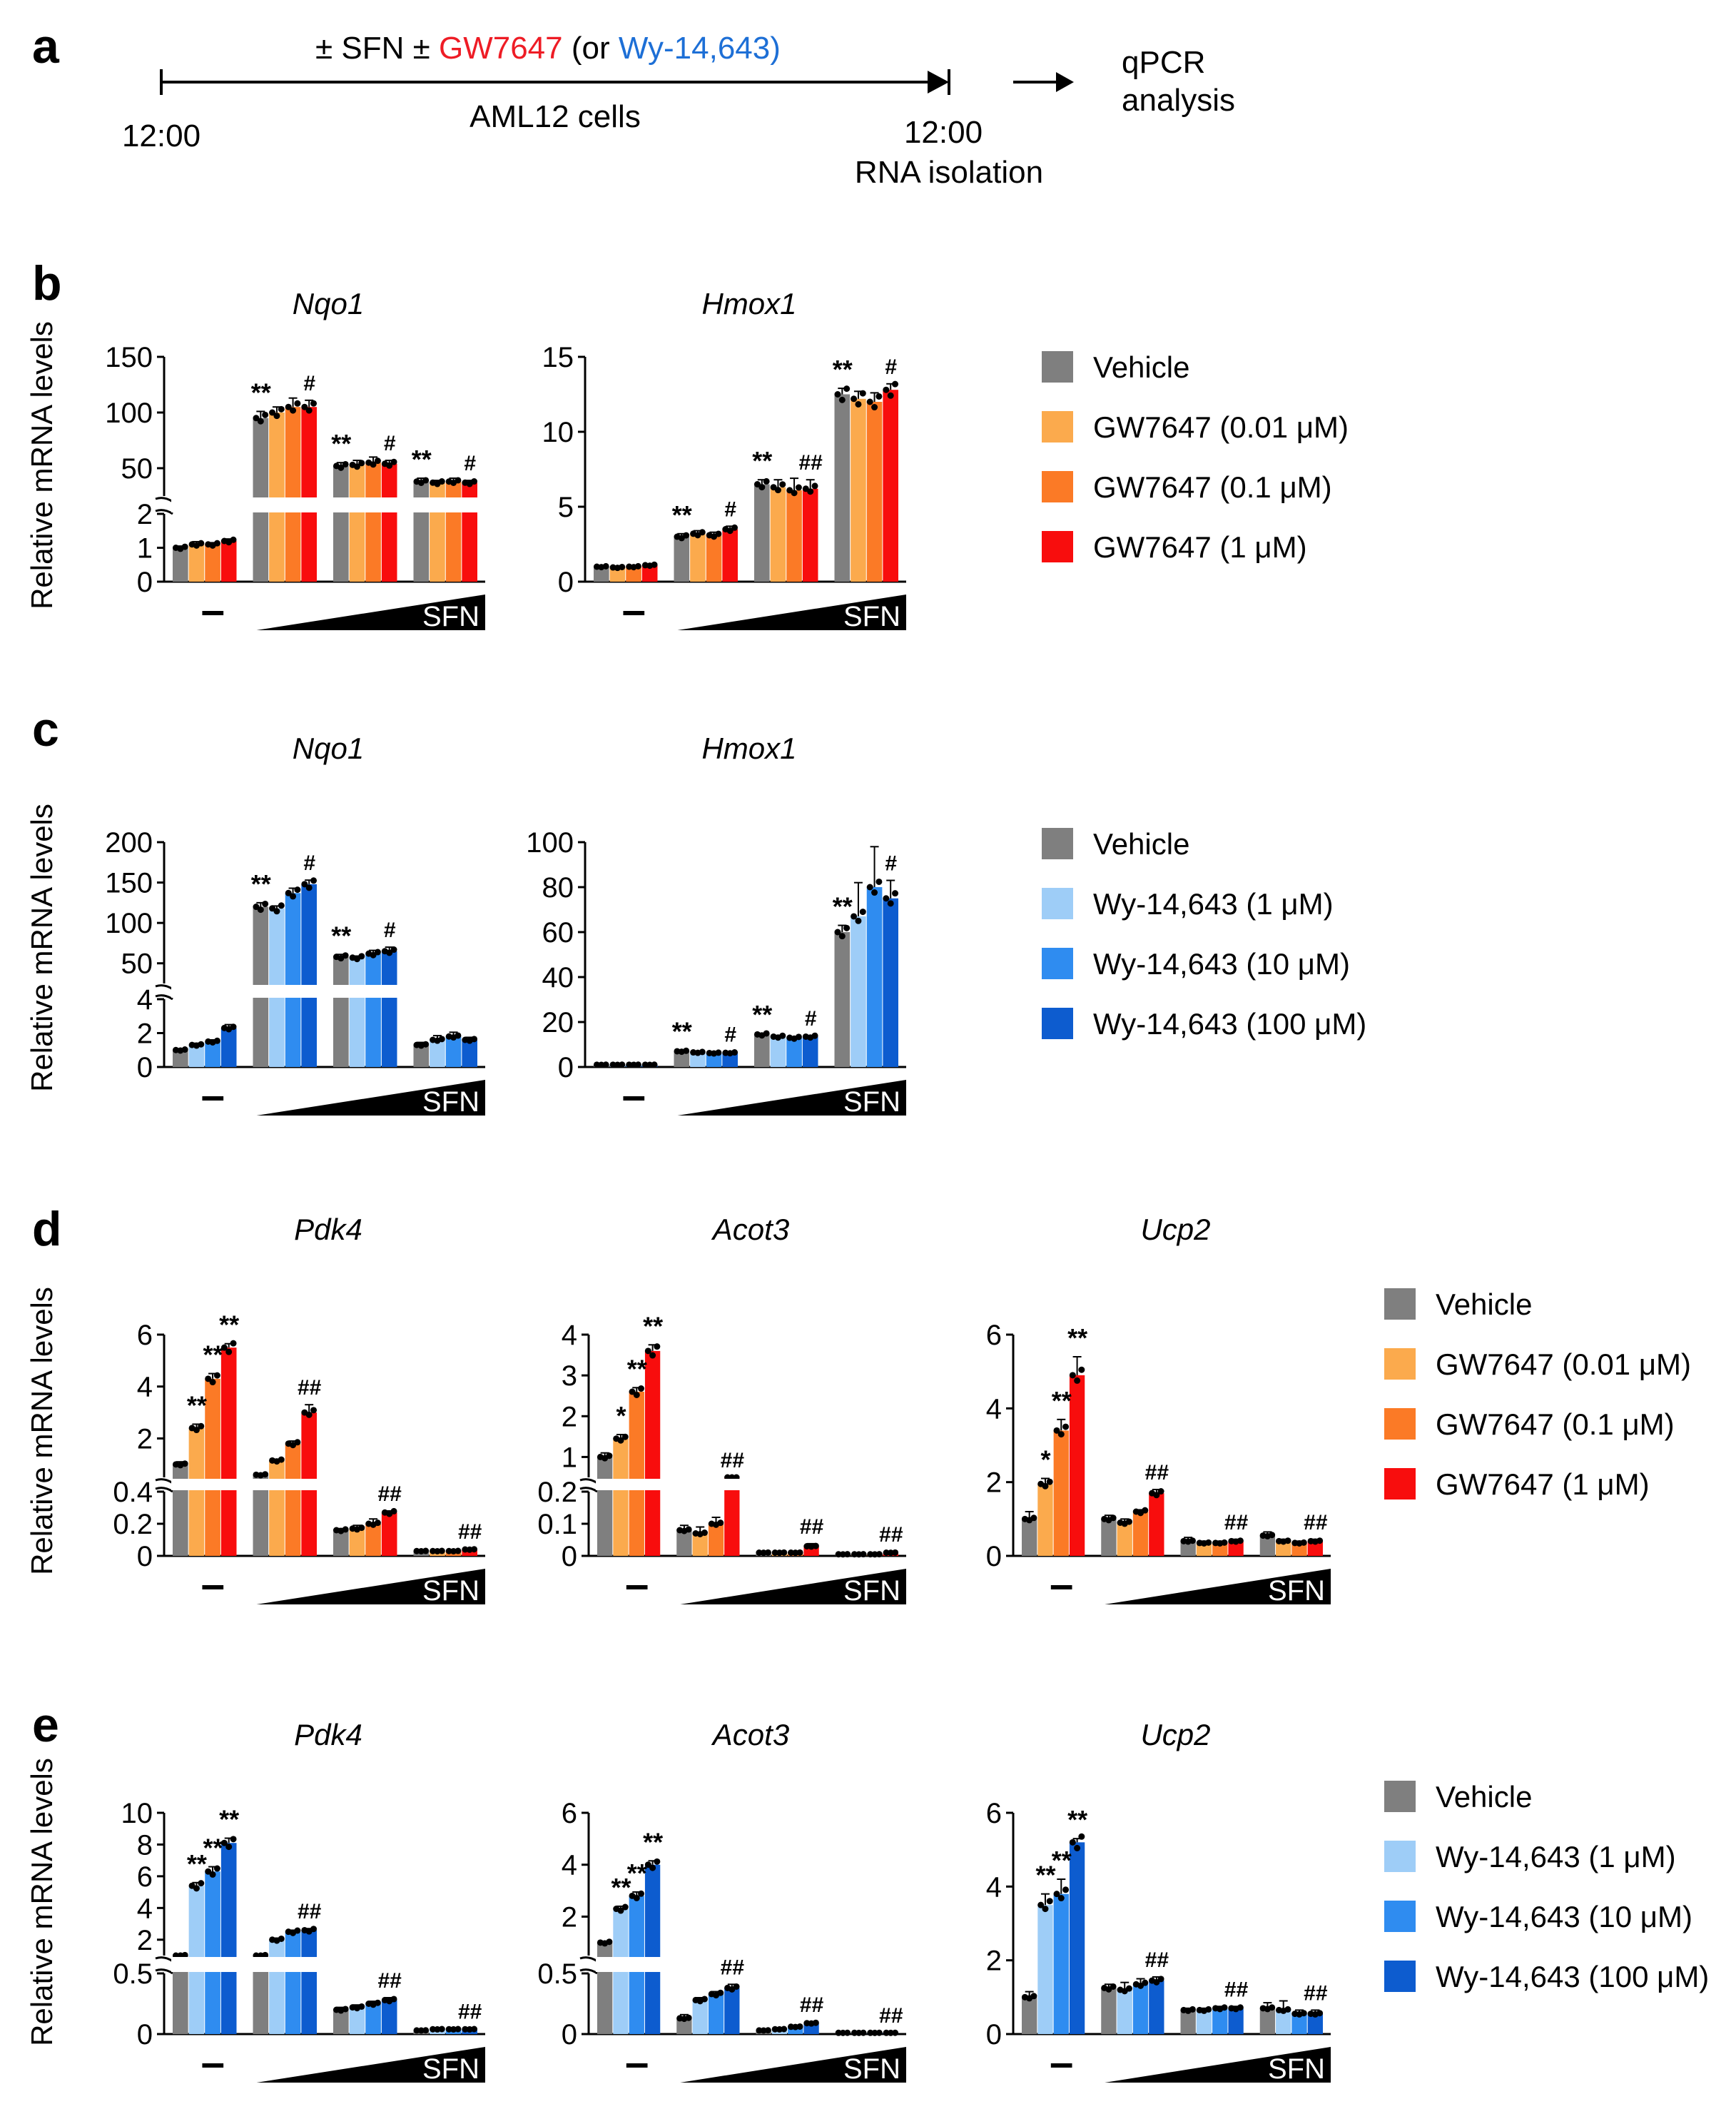 The width and height of the screenshot is (1736, 2114). What do you see at coordinates (390, 930) in the screenshot?
I see `significance-mark: #` at bounding box center [390, 930].